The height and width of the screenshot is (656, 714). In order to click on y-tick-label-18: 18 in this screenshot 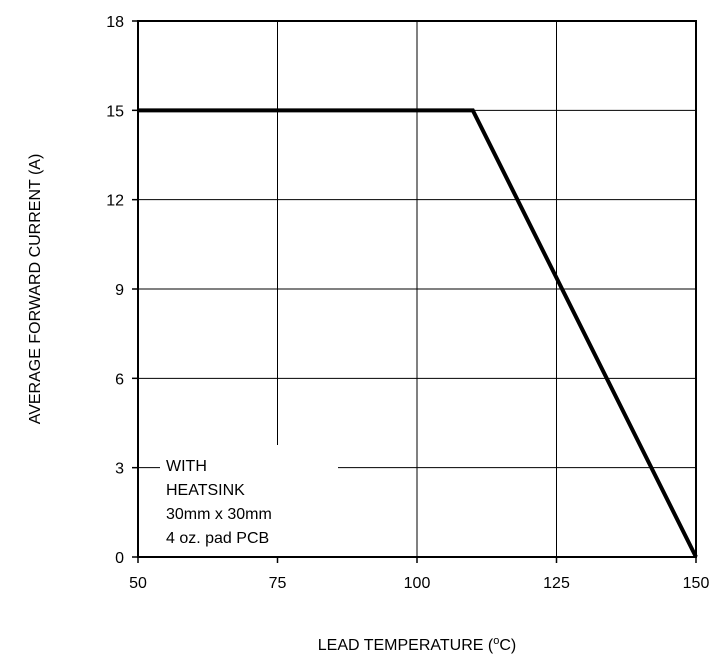, I will do `click(115, 22)`.